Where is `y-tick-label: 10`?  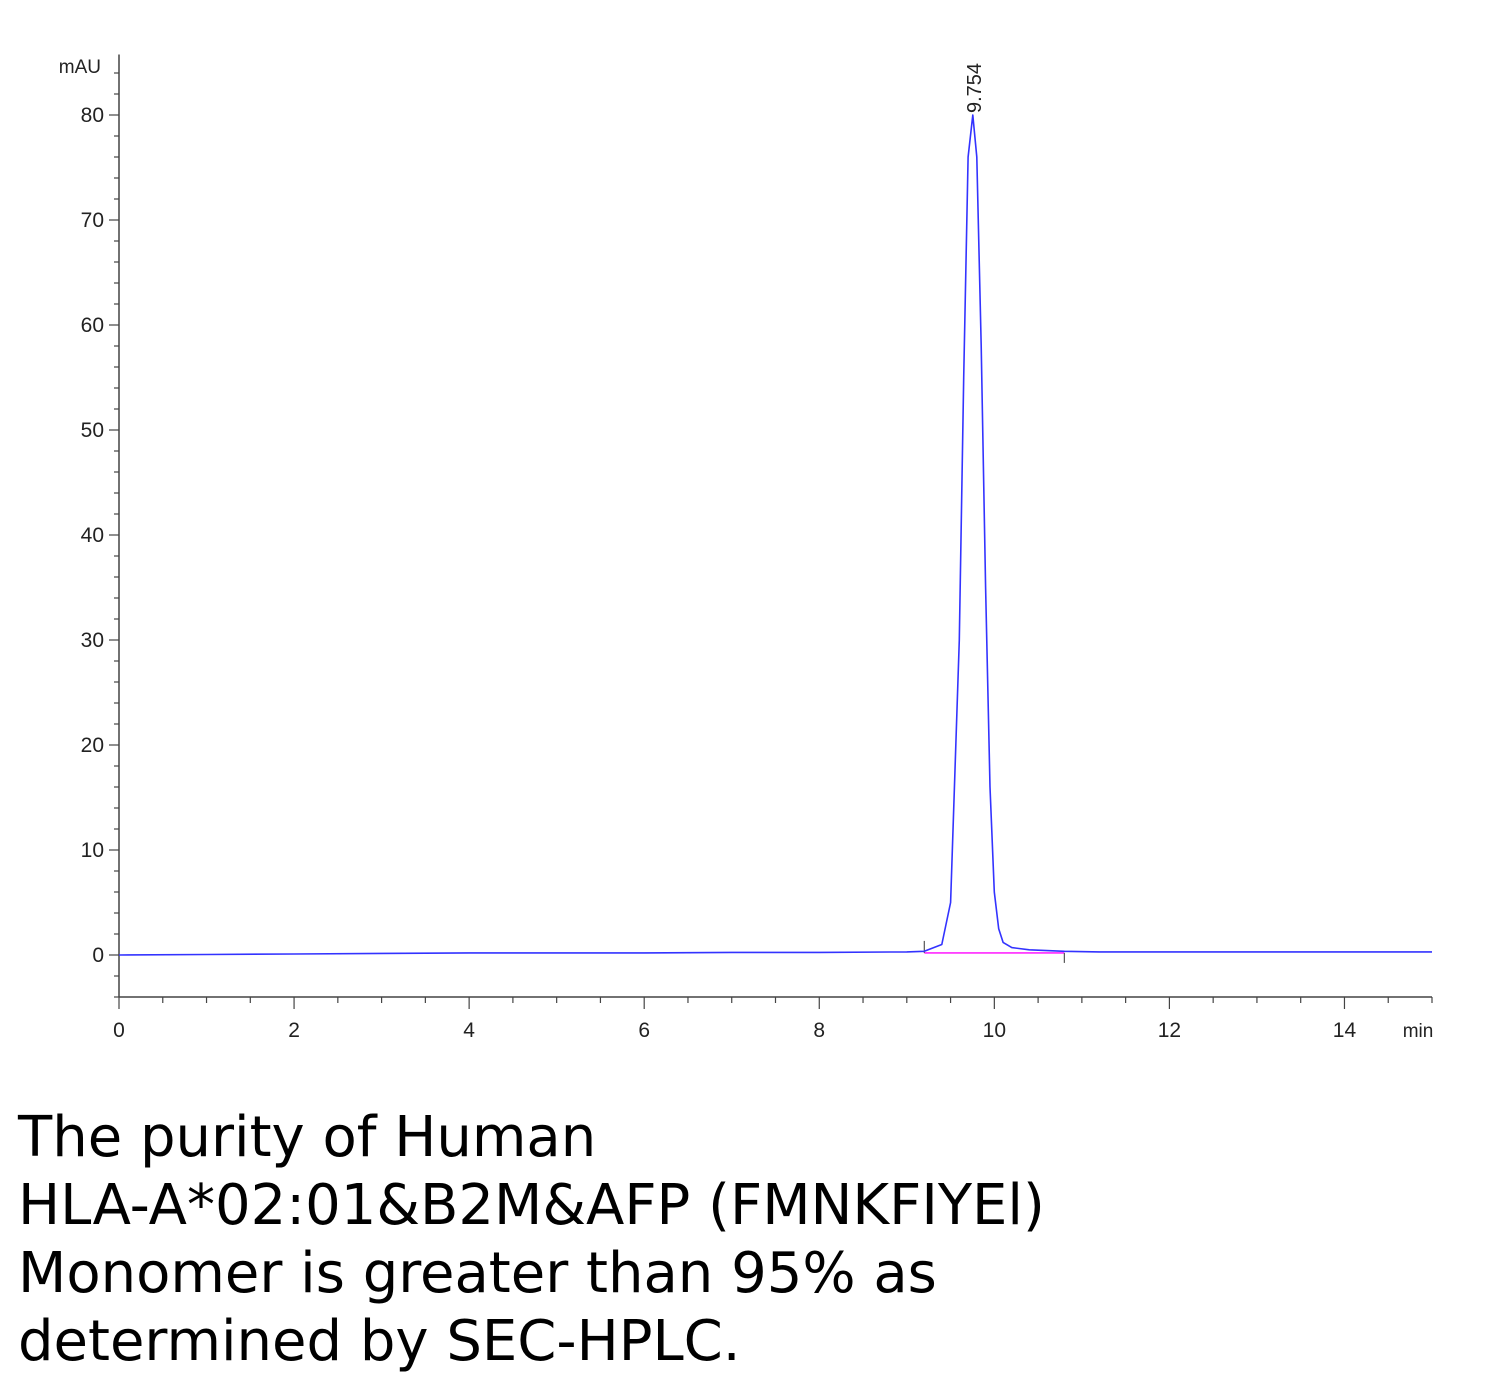 y-tick-label: 10 is located at coordinates (92, 850).